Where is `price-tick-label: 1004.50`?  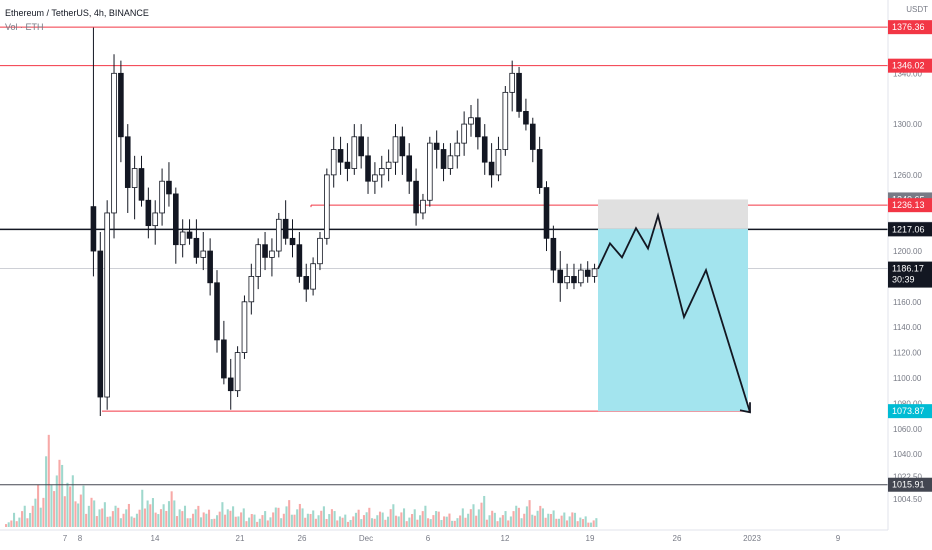 price-tick-label: 1004.50 is located at coordinates (907, 499).